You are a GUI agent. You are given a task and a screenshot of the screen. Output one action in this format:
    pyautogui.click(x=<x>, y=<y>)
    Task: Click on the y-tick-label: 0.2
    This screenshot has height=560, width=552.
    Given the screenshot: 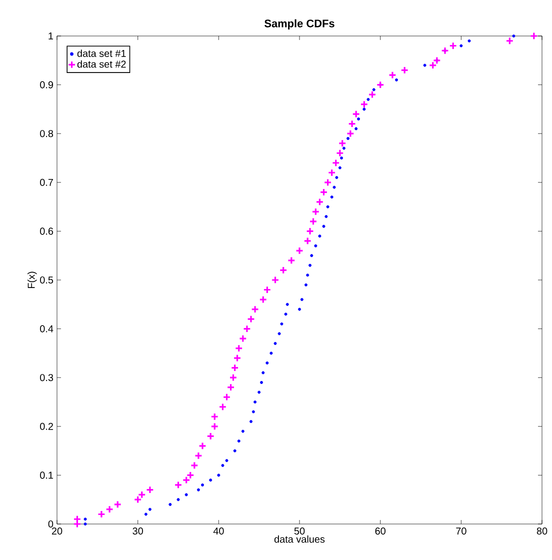 What is the action you would take?
    pyautogui.click(x=46, y=426)
    